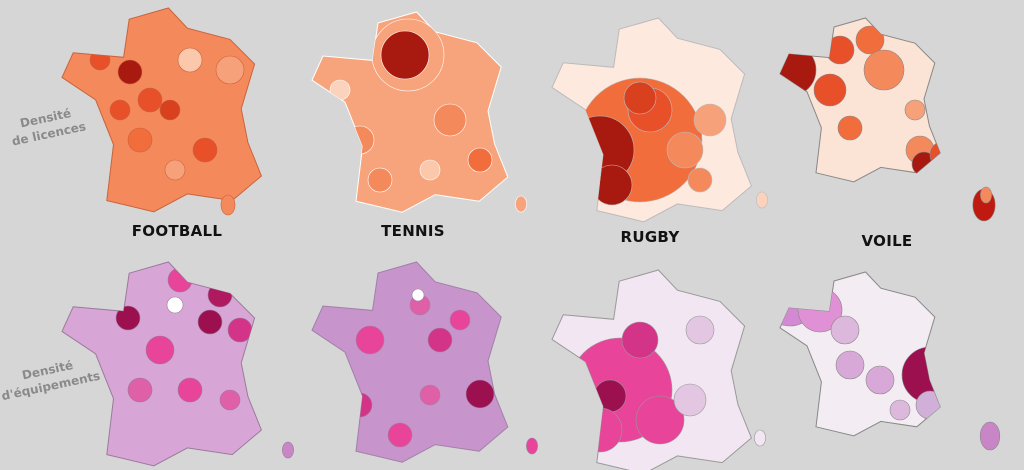 This screenshot has width=1024, height=470. Describe the element at coordinates (413, 231) in the screenshot. I see `sport-label: TENNIS` at that location.